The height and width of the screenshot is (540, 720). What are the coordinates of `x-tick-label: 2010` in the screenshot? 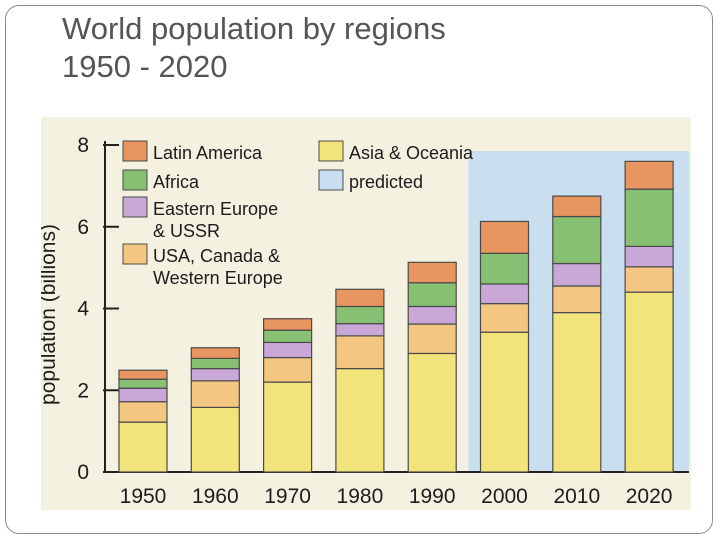 It's located at (576, 496).